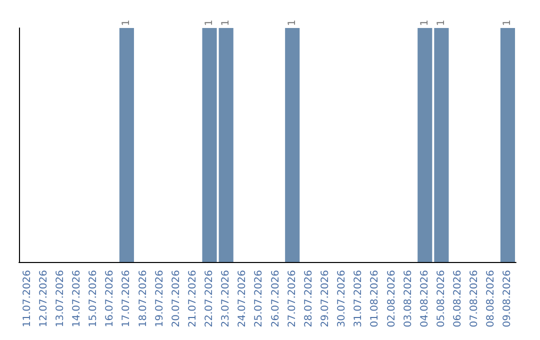  Describe the element at coordinates (474, 299) in the screenshot. I see `x-tick-label: 07.08.2026` at that location.